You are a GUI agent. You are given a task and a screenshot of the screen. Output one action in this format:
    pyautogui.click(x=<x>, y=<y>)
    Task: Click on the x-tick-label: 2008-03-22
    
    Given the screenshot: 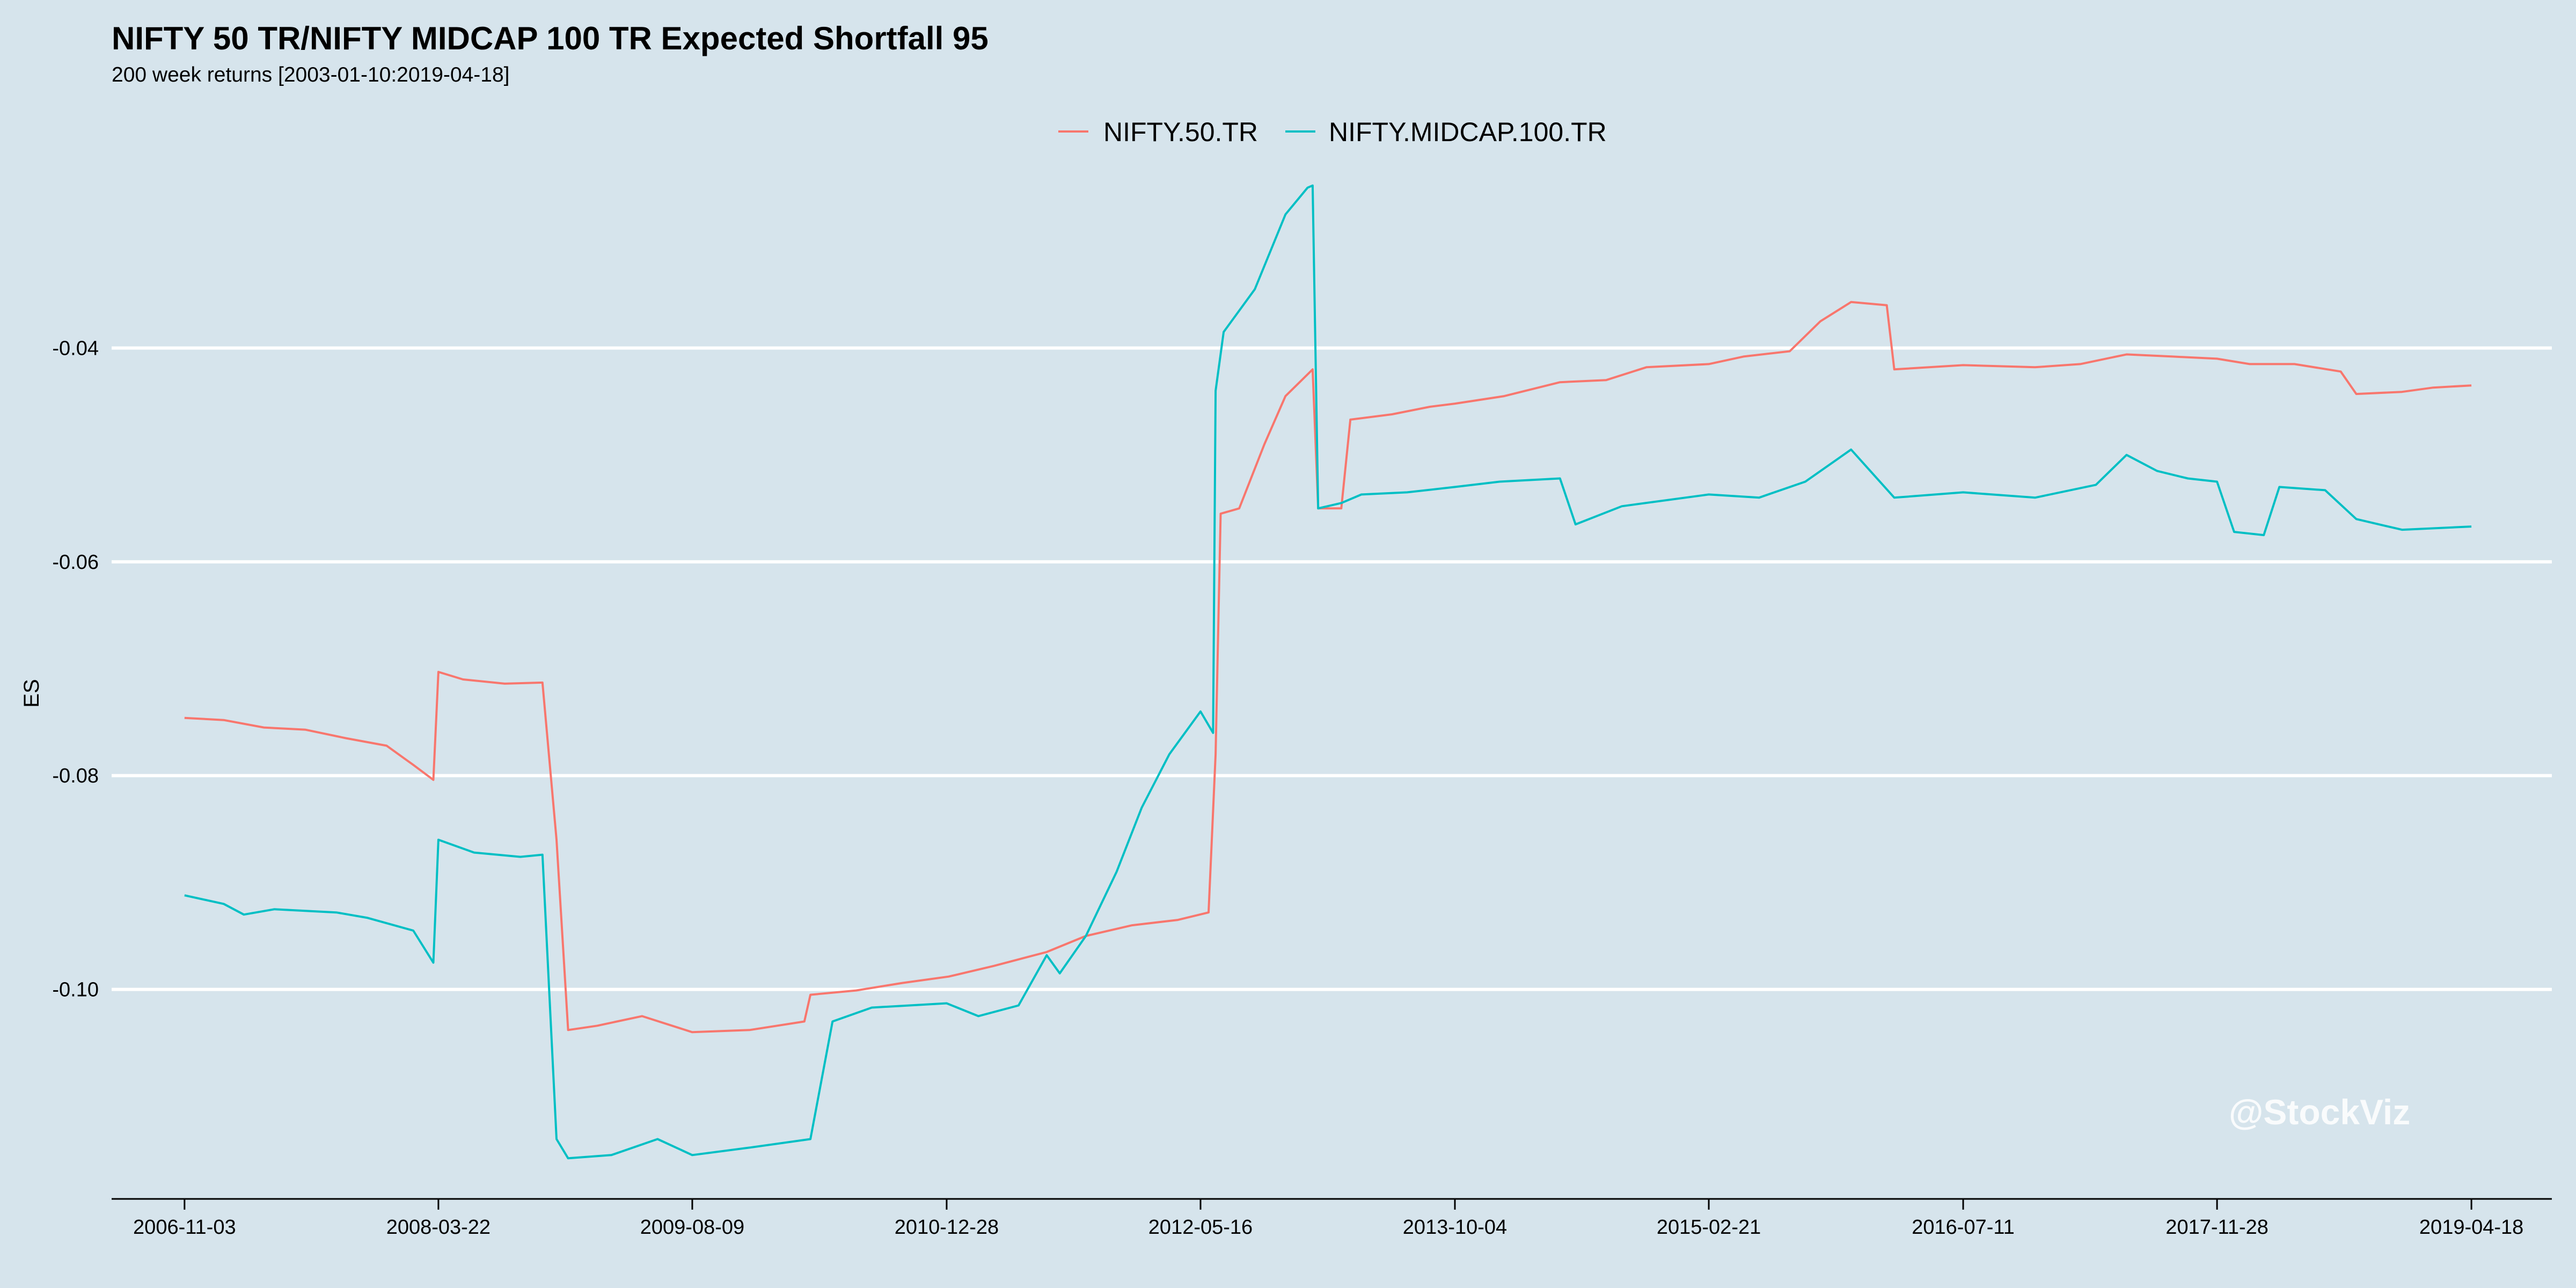 What is the action you would take?
    pyautogui.click(x=438, y=1227)
    